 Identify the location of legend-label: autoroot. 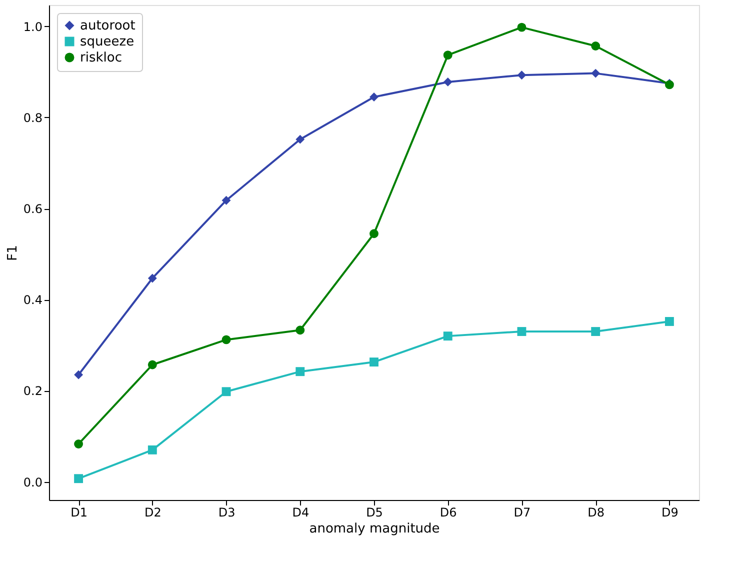
(108, 26).